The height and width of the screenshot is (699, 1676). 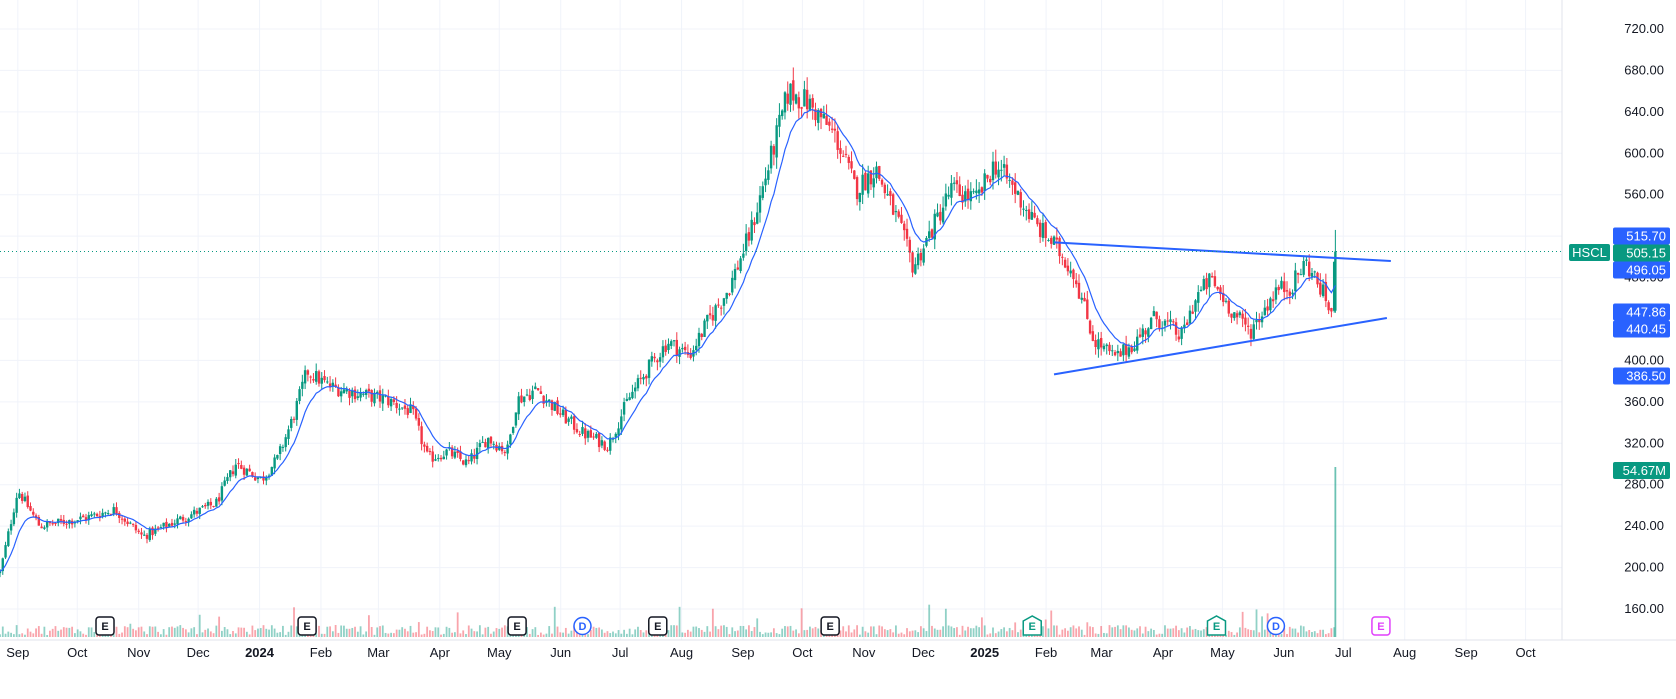 What do you see at coordinates (1222, 308) in the screenshot?
I see `trendlines` at bounding box center [1222, 308].